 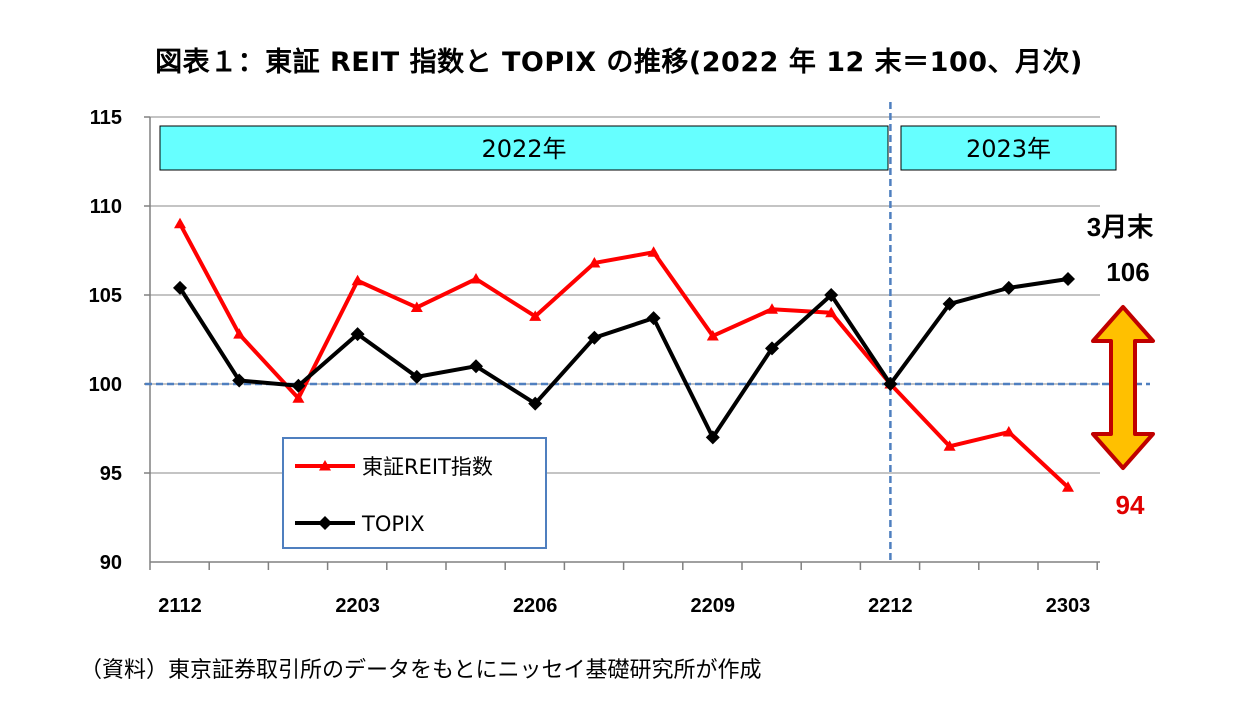 What do you see at coordinates (1130, 505) in the screenshot?
I see `reit-end-value: 94` at bounding box center [1130, 505].